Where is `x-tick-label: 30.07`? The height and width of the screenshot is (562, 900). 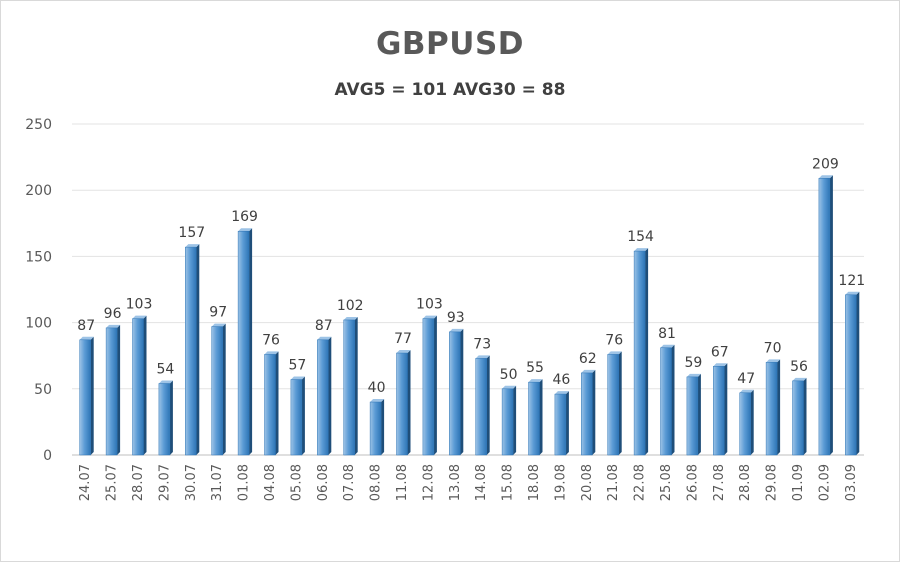
x-tick-label: 30.07 is located at coordinates (191, 482).